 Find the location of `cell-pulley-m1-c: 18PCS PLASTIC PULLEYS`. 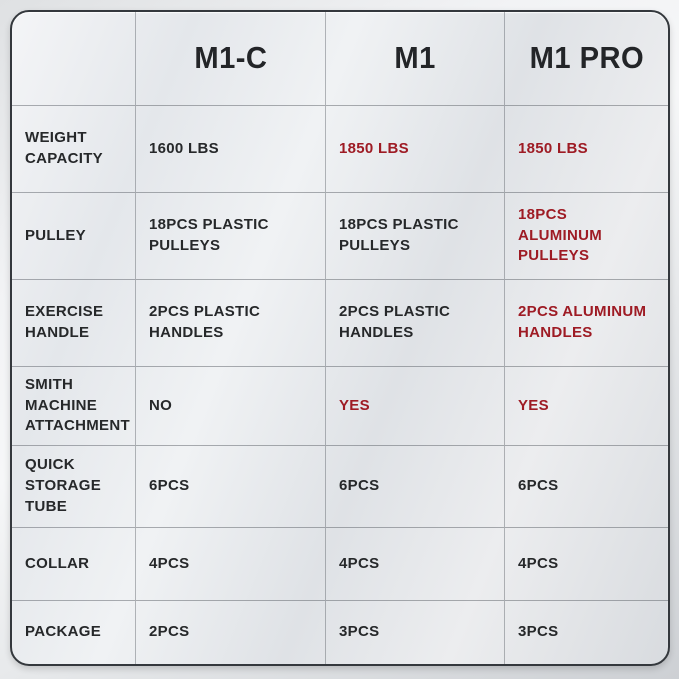

cell-pulley-m1-c: 18PCS PLASTIC PULLEYS is located at coordinates (230, 235).